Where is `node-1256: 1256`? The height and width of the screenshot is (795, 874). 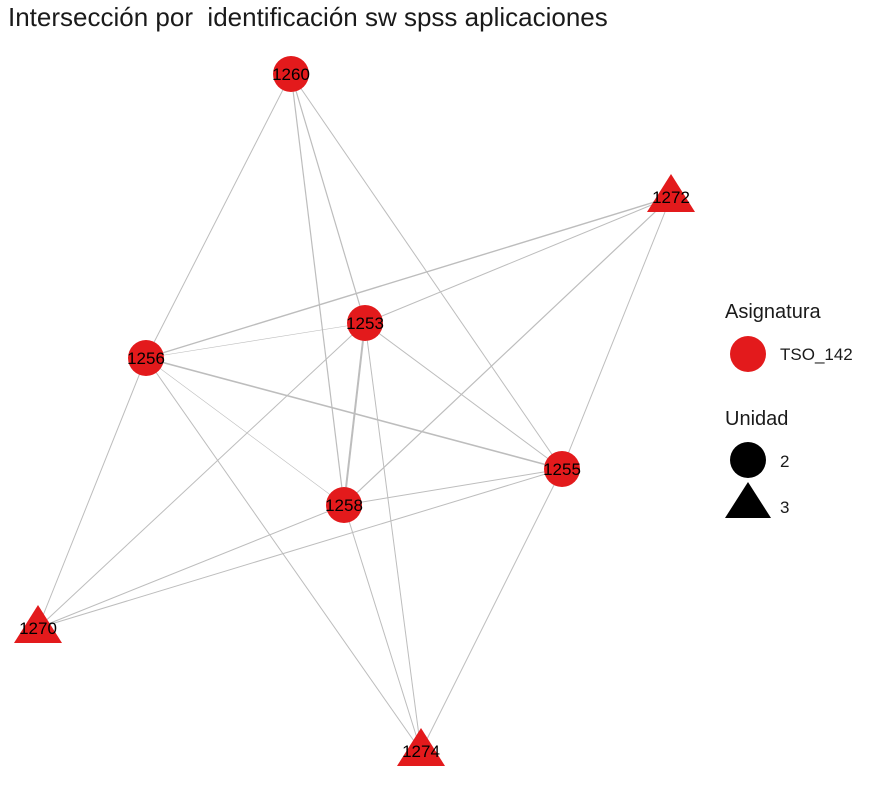
node-1256: 1256 is located at coordinates (146, 358).